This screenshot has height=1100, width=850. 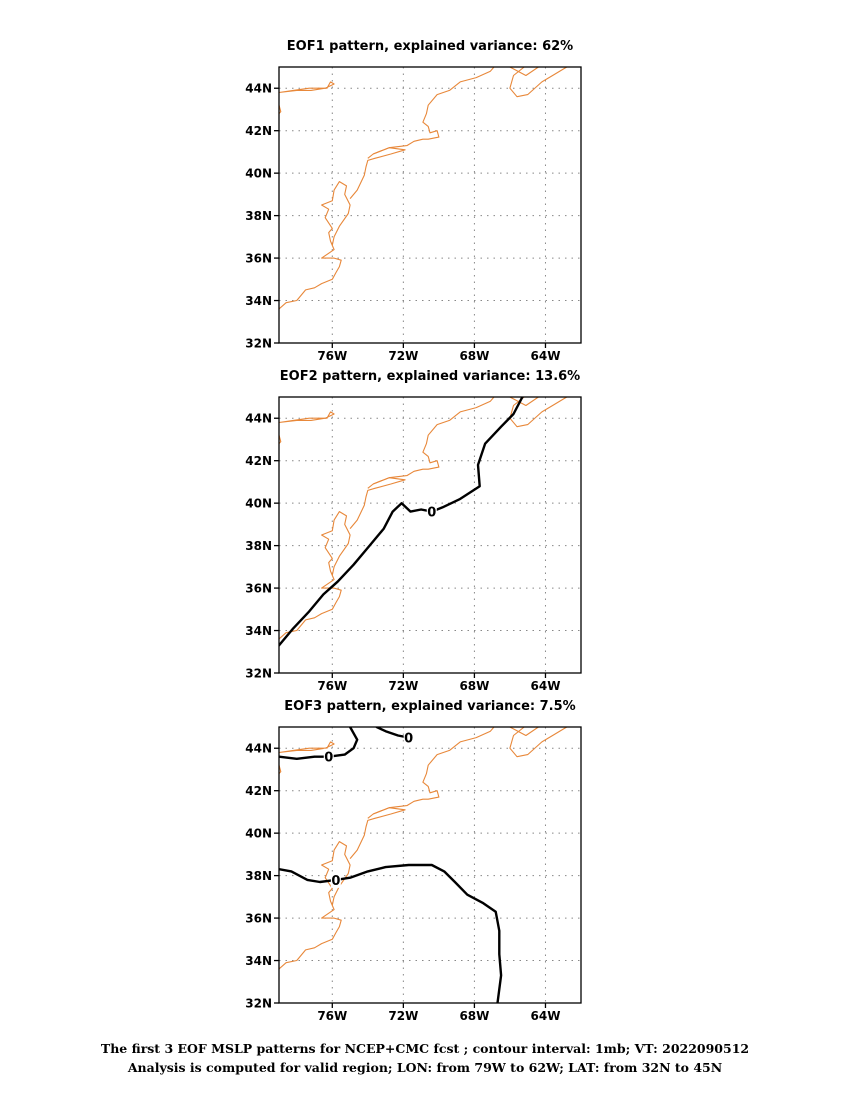 What do you see at coordinates (430, 376) in the screenshot?
I see `panel-title: EOF2 pattern, explained variance: 13.6%` at bounding box center [430, 376].